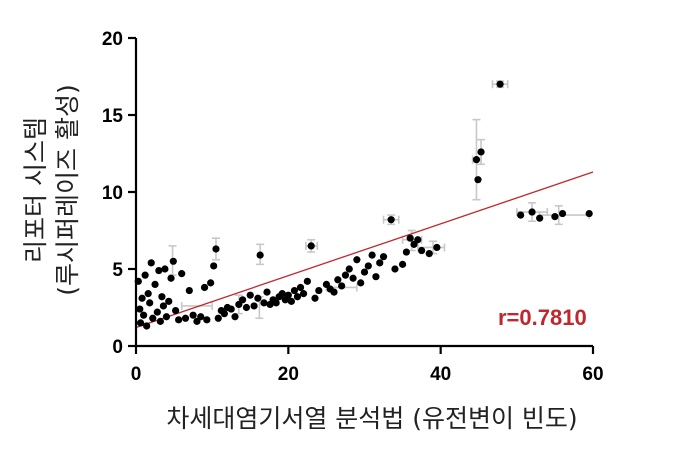 This screenshot has width=680, height=461. Describe the element at coordinates (440, 374) in the screenshot. I see `x-tick-label: 40` at that location.